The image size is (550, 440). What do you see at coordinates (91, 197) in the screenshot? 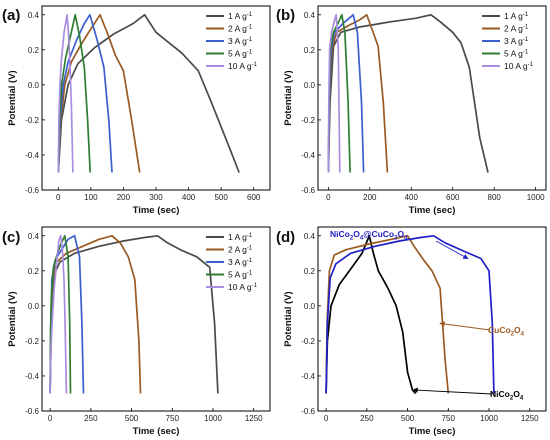
I see `x-tick-label: 100` at bounding box center [91, 197].